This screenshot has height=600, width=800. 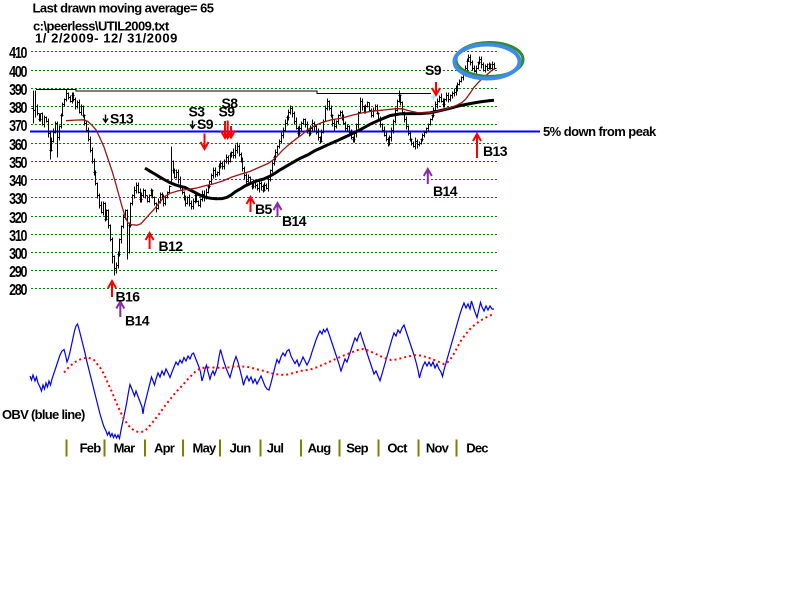 What do you see at coordinates (264, 209) in the screenshot?
I see `svg-text: B5` at bounding box center [264, 209].